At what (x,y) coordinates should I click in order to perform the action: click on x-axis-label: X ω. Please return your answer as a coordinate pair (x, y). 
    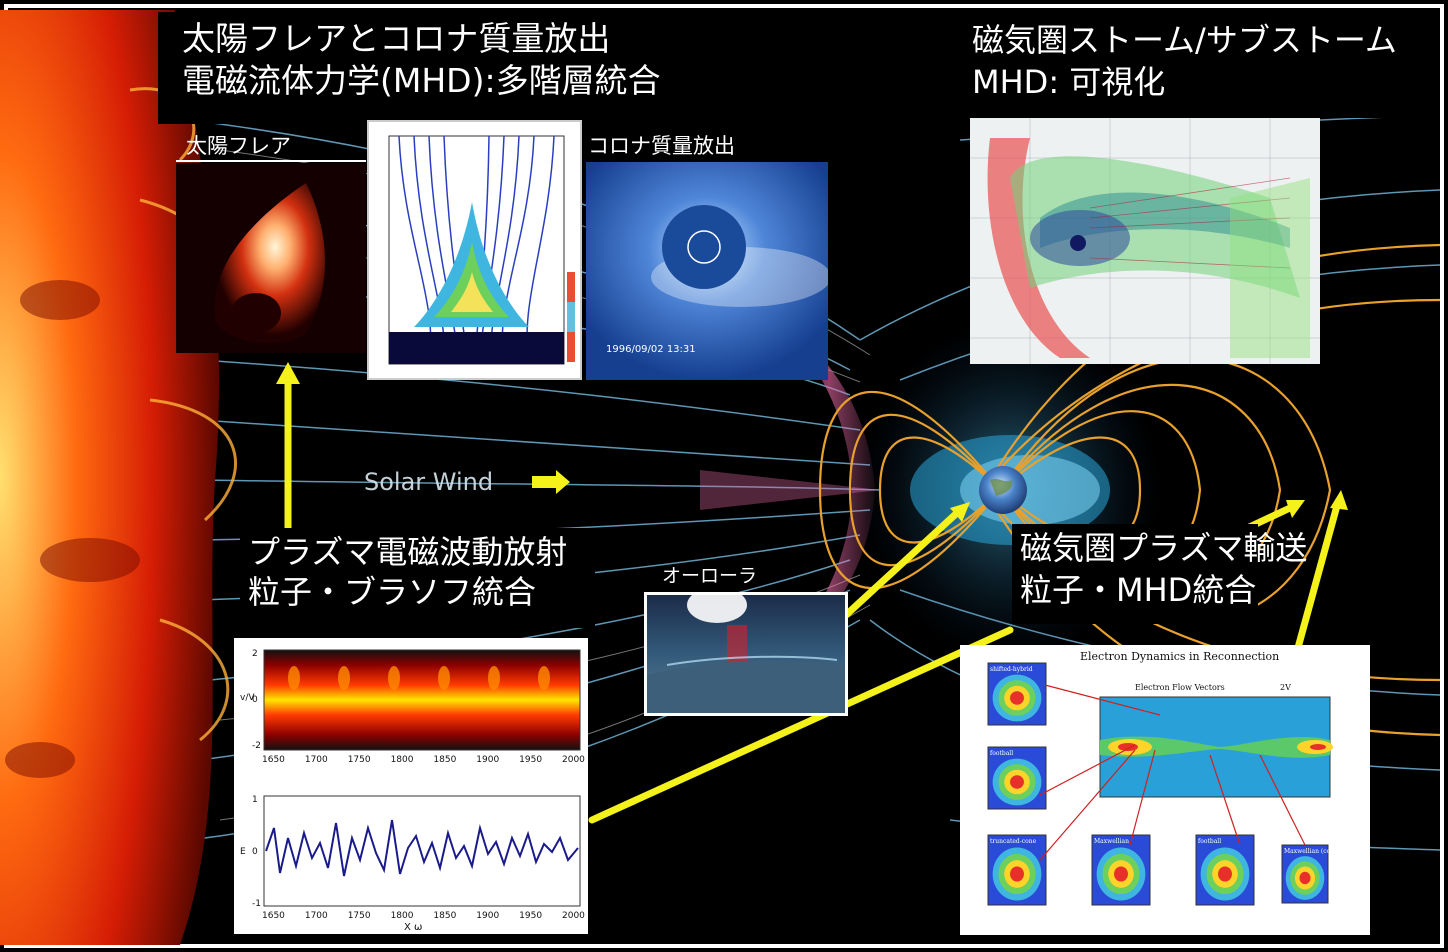
    Looking at the image, I should click on (413, 927).